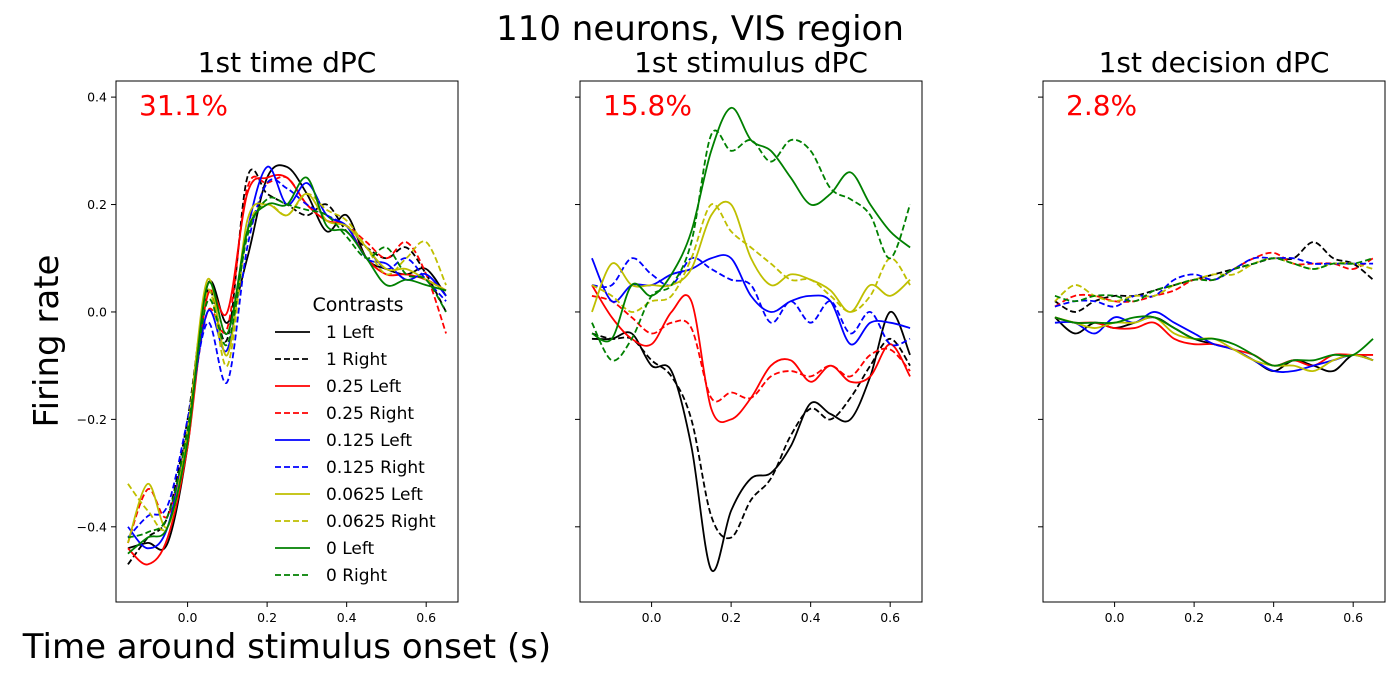  I want to click on legend-entry-label: 0.125 Left, so click(369, 441).